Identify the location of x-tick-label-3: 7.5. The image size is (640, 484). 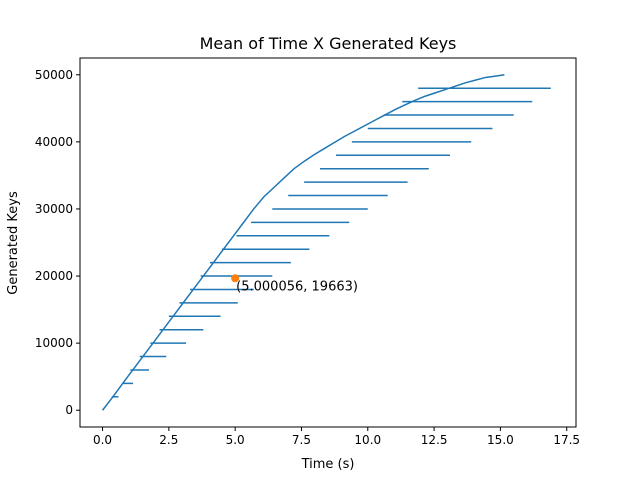
(301, 440).